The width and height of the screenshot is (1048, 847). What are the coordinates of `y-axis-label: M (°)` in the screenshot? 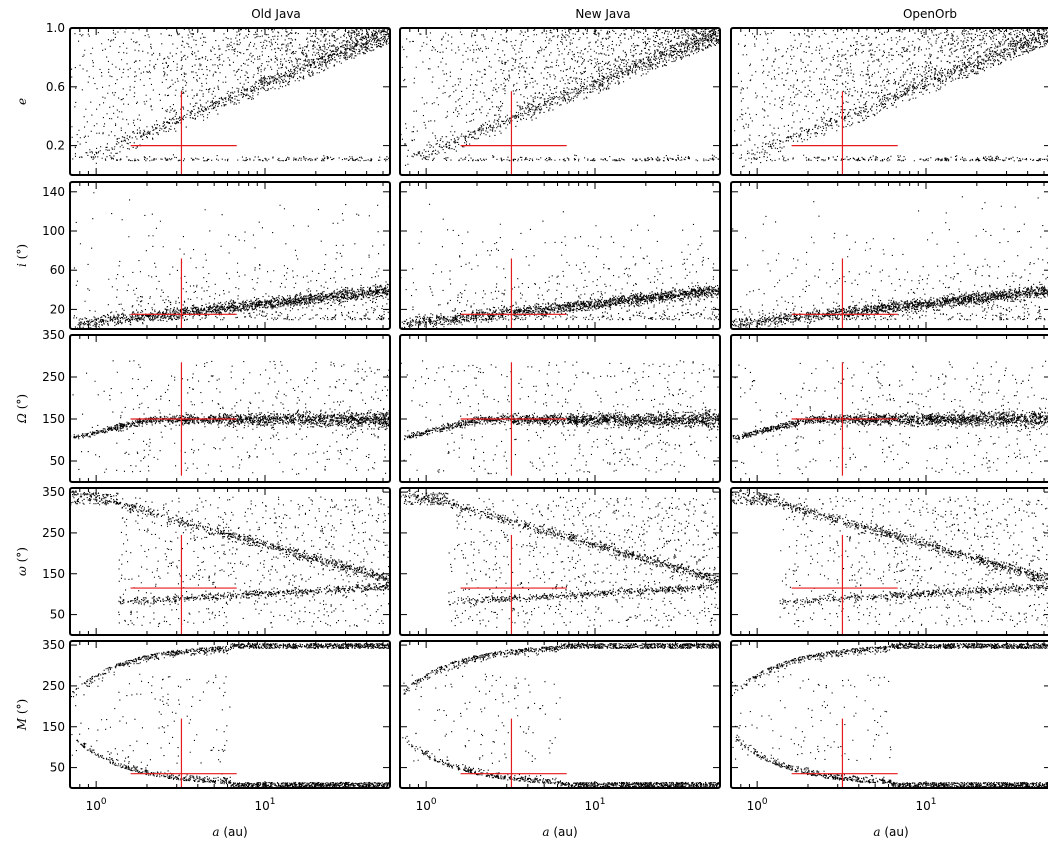 It's located at (22, 715).